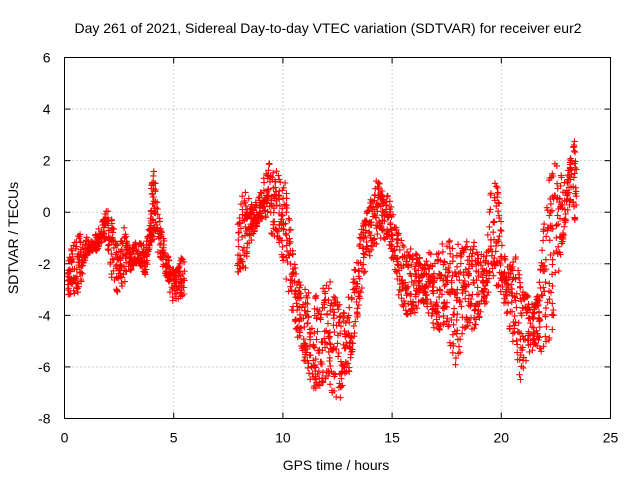 Image resolution: width=640 pixels, height=480 pixels. I want to click on y-axis-label: SDTVAR / TECUs, so click(13, 238).